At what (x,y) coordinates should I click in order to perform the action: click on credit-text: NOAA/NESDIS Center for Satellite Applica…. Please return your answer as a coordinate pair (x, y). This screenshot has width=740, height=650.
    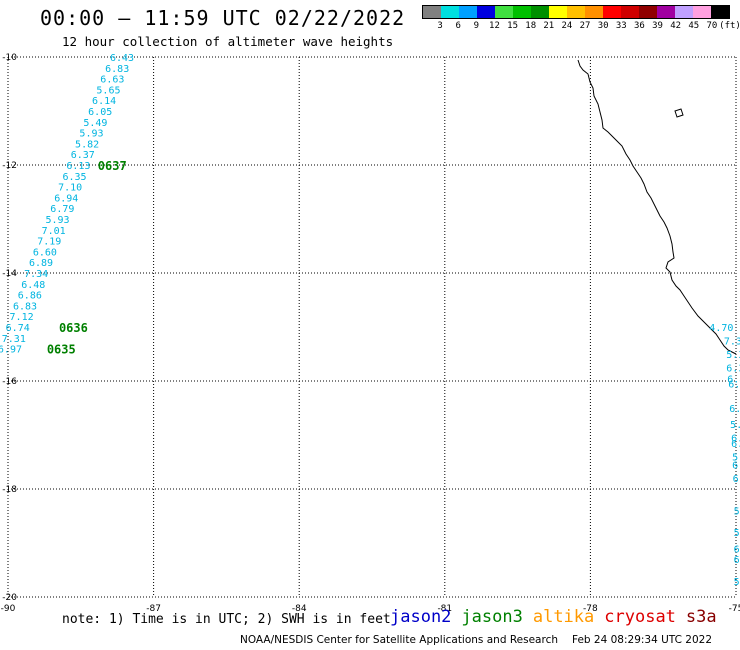
    Looking at the image, I should click on (399, 640).